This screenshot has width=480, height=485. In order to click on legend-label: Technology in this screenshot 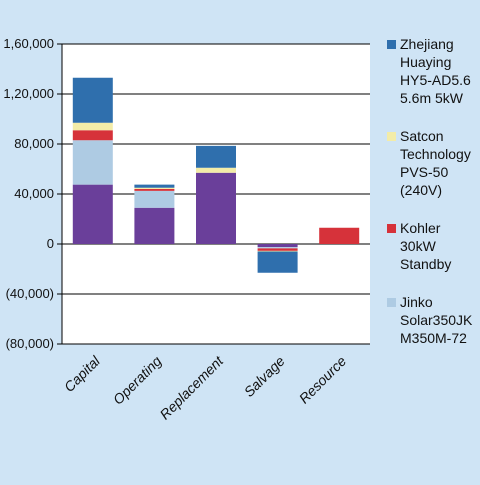, I will do `click(435, 154)`.